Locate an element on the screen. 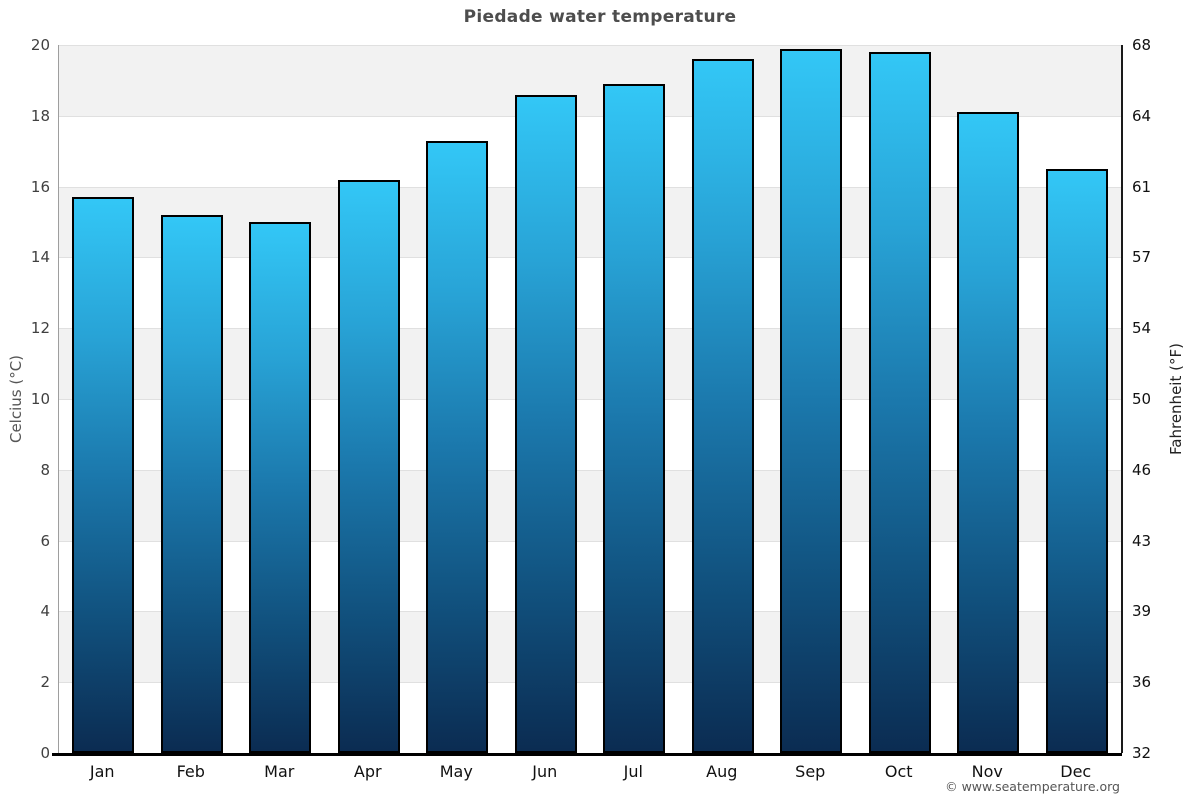 Image resolution: width=1200 pixels, height=800 pixels. x-tick-jun: Jun is located at coordinates (545, 771).